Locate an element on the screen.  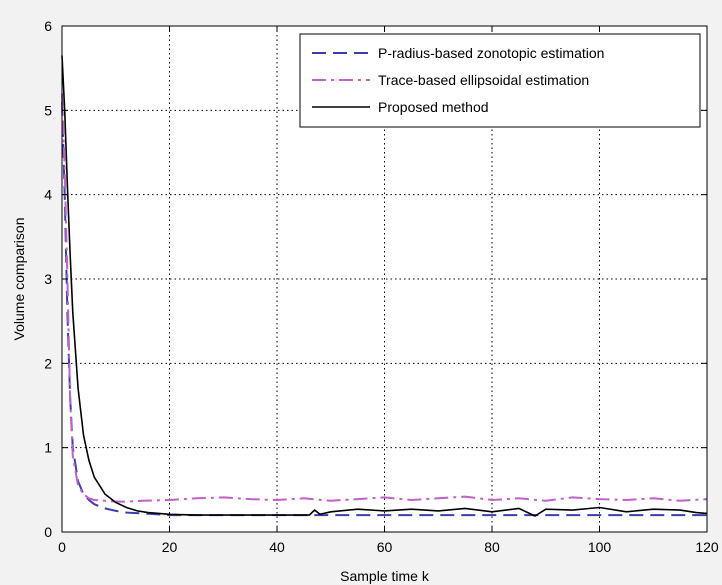
x-tick-label: 120 is located at coordinates (707, 547).